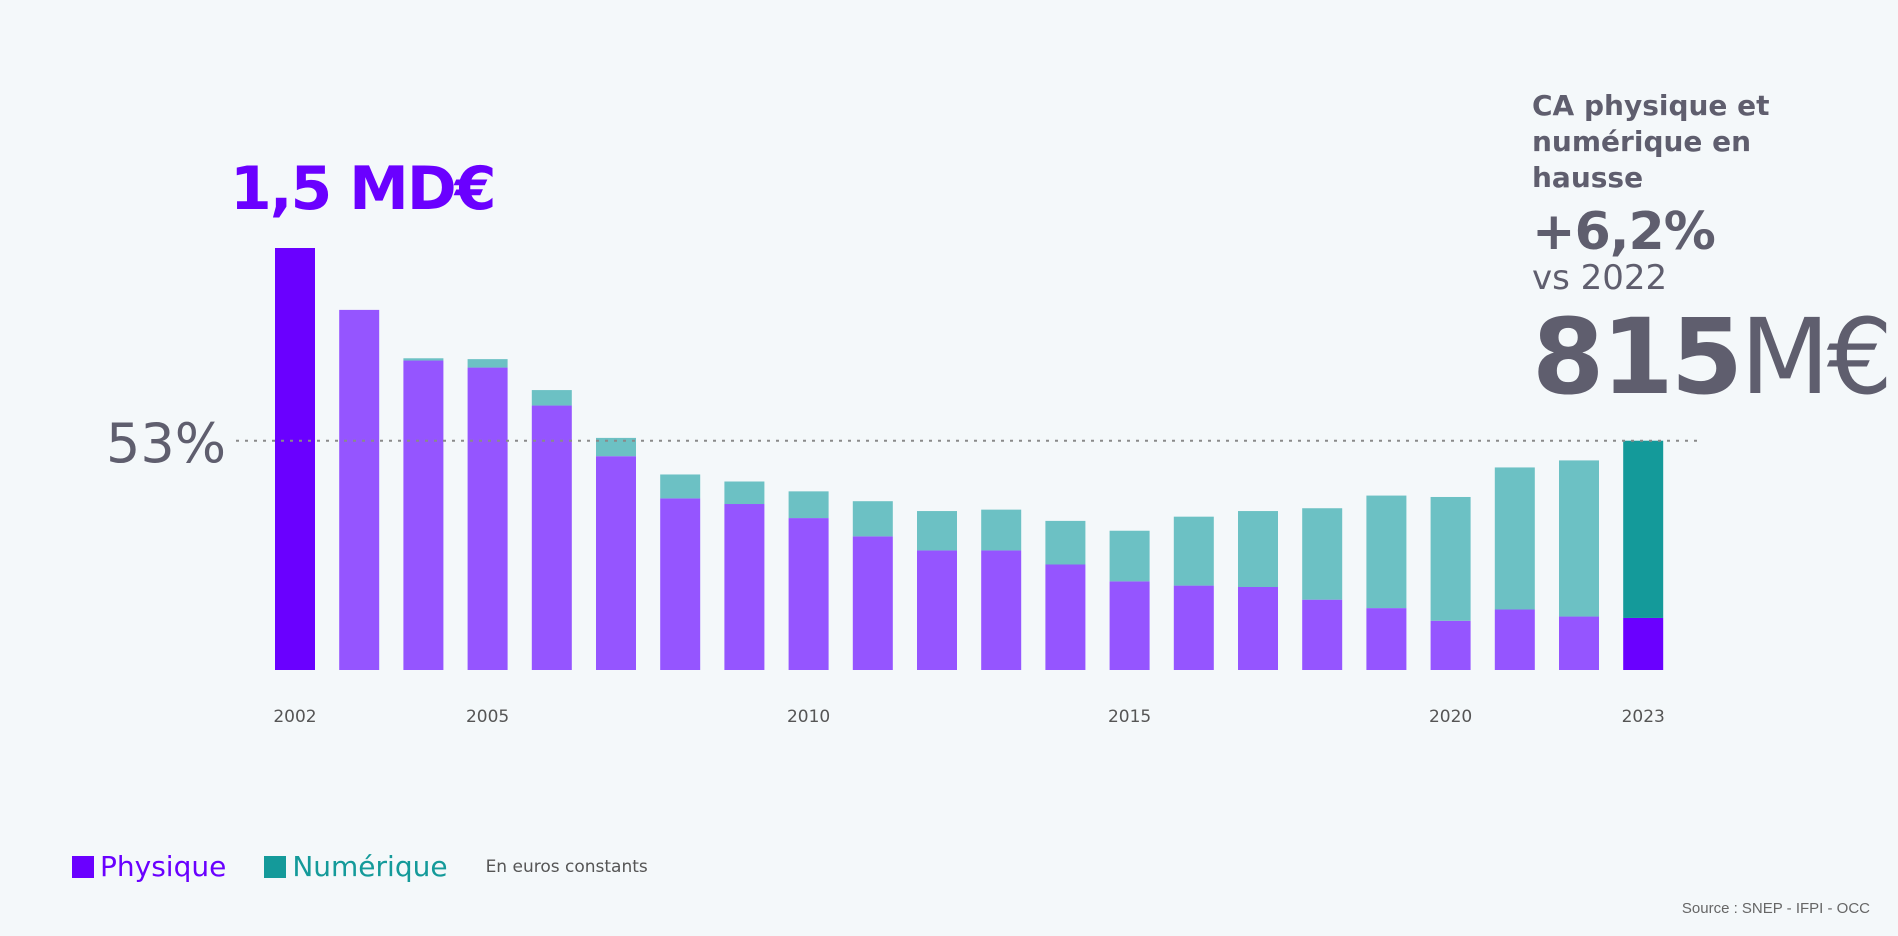 The height and width of the screenshot is (936, 1898). What do you see at coordinates (423, 359) in the screenshot?
I see `bar-numerique-2004` at bounding box center [423, 359].